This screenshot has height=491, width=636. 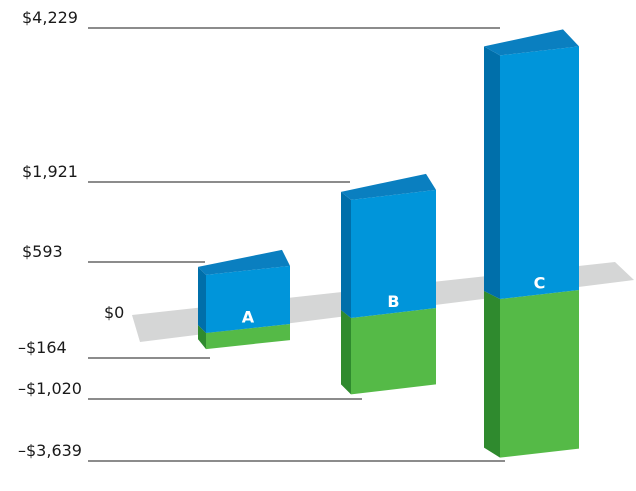 What do you see at coordinates (248, 299) in the screenshot?
I see `bar-pos-front-A` at bounding box center [248, 299].